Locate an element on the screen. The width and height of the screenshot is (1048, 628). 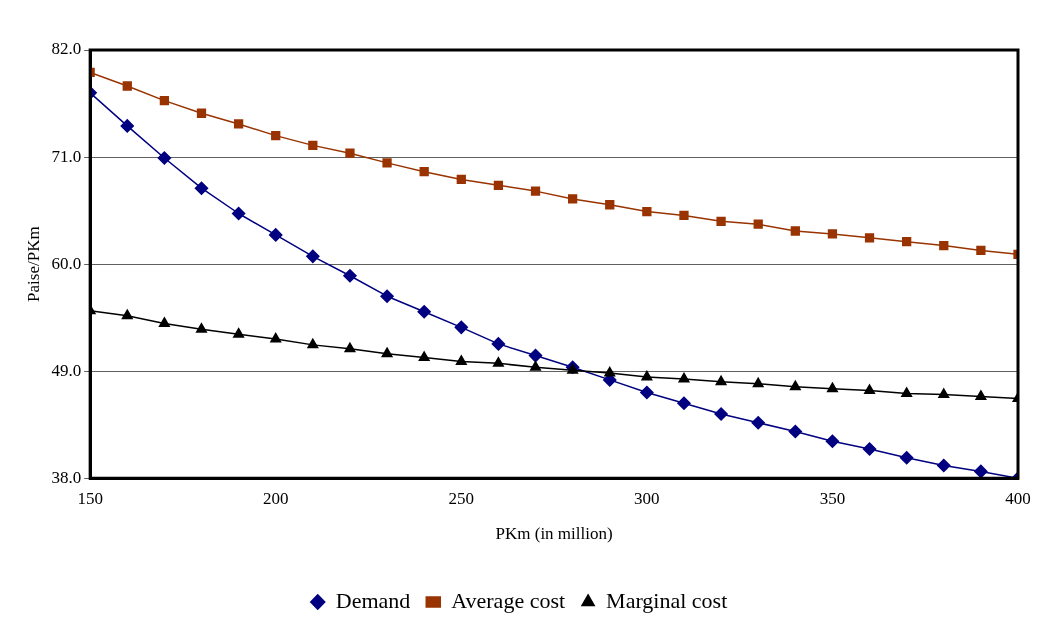
x-tick-label: 200 is located at coordinates (275, 498).